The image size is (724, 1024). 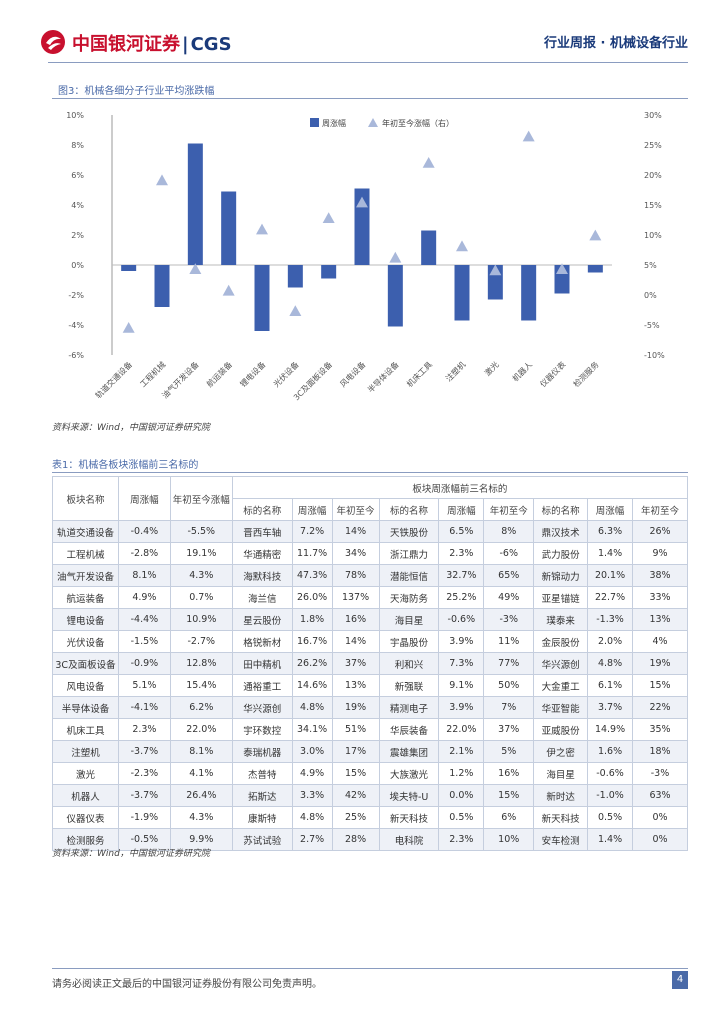 I want to click on table-cell: 工程机械, so click(x=85, y=553).